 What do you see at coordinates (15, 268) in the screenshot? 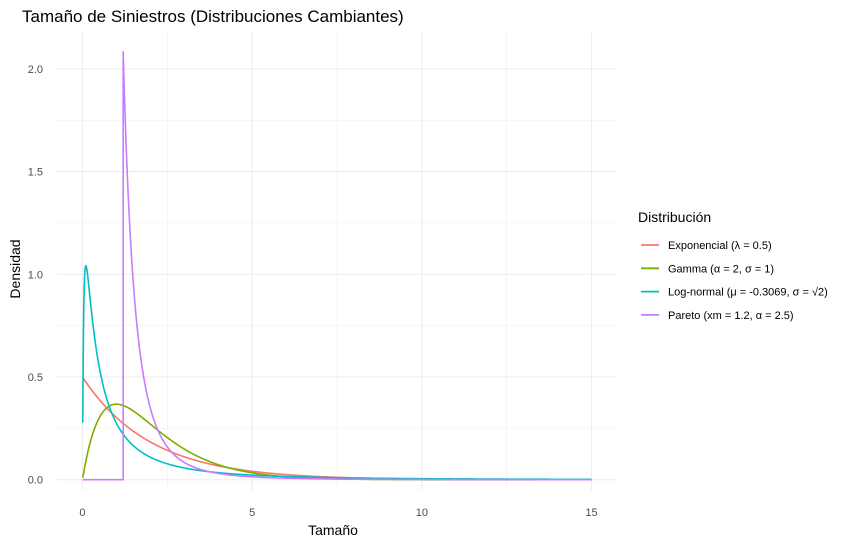
I see `y-axis-title: Densidad` at bounding box center [15, 268].